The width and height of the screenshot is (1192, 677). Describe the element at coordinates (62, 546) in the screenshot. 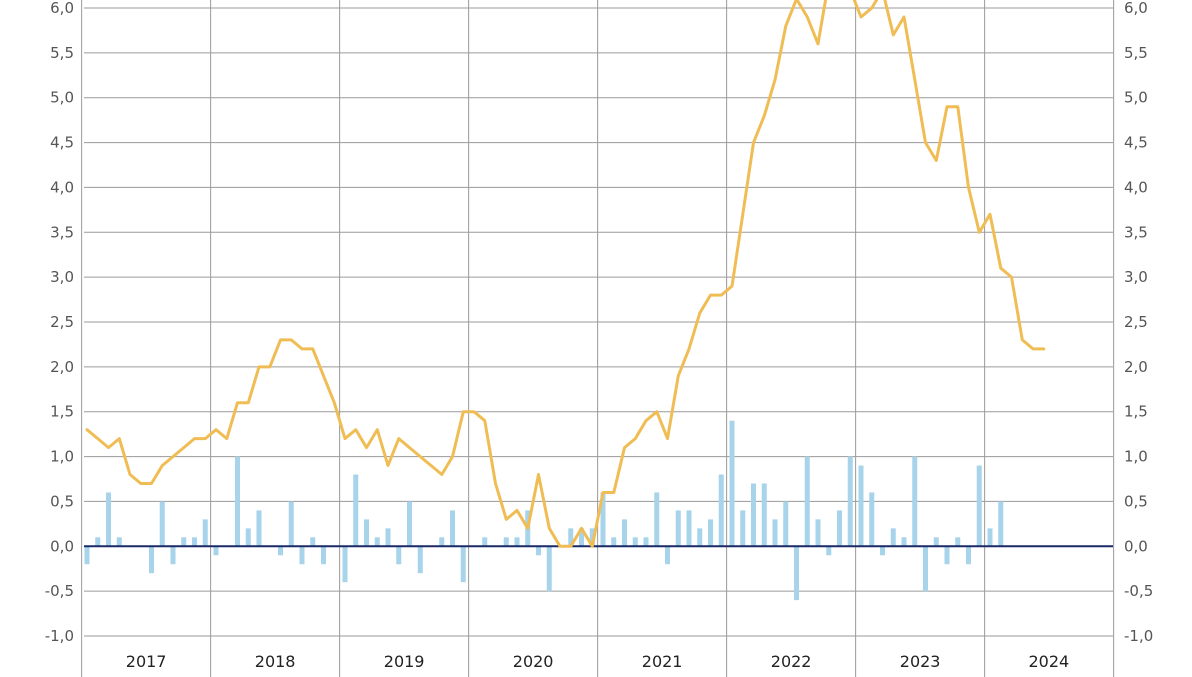

I see `y-tick-left: 0,0` at that location.